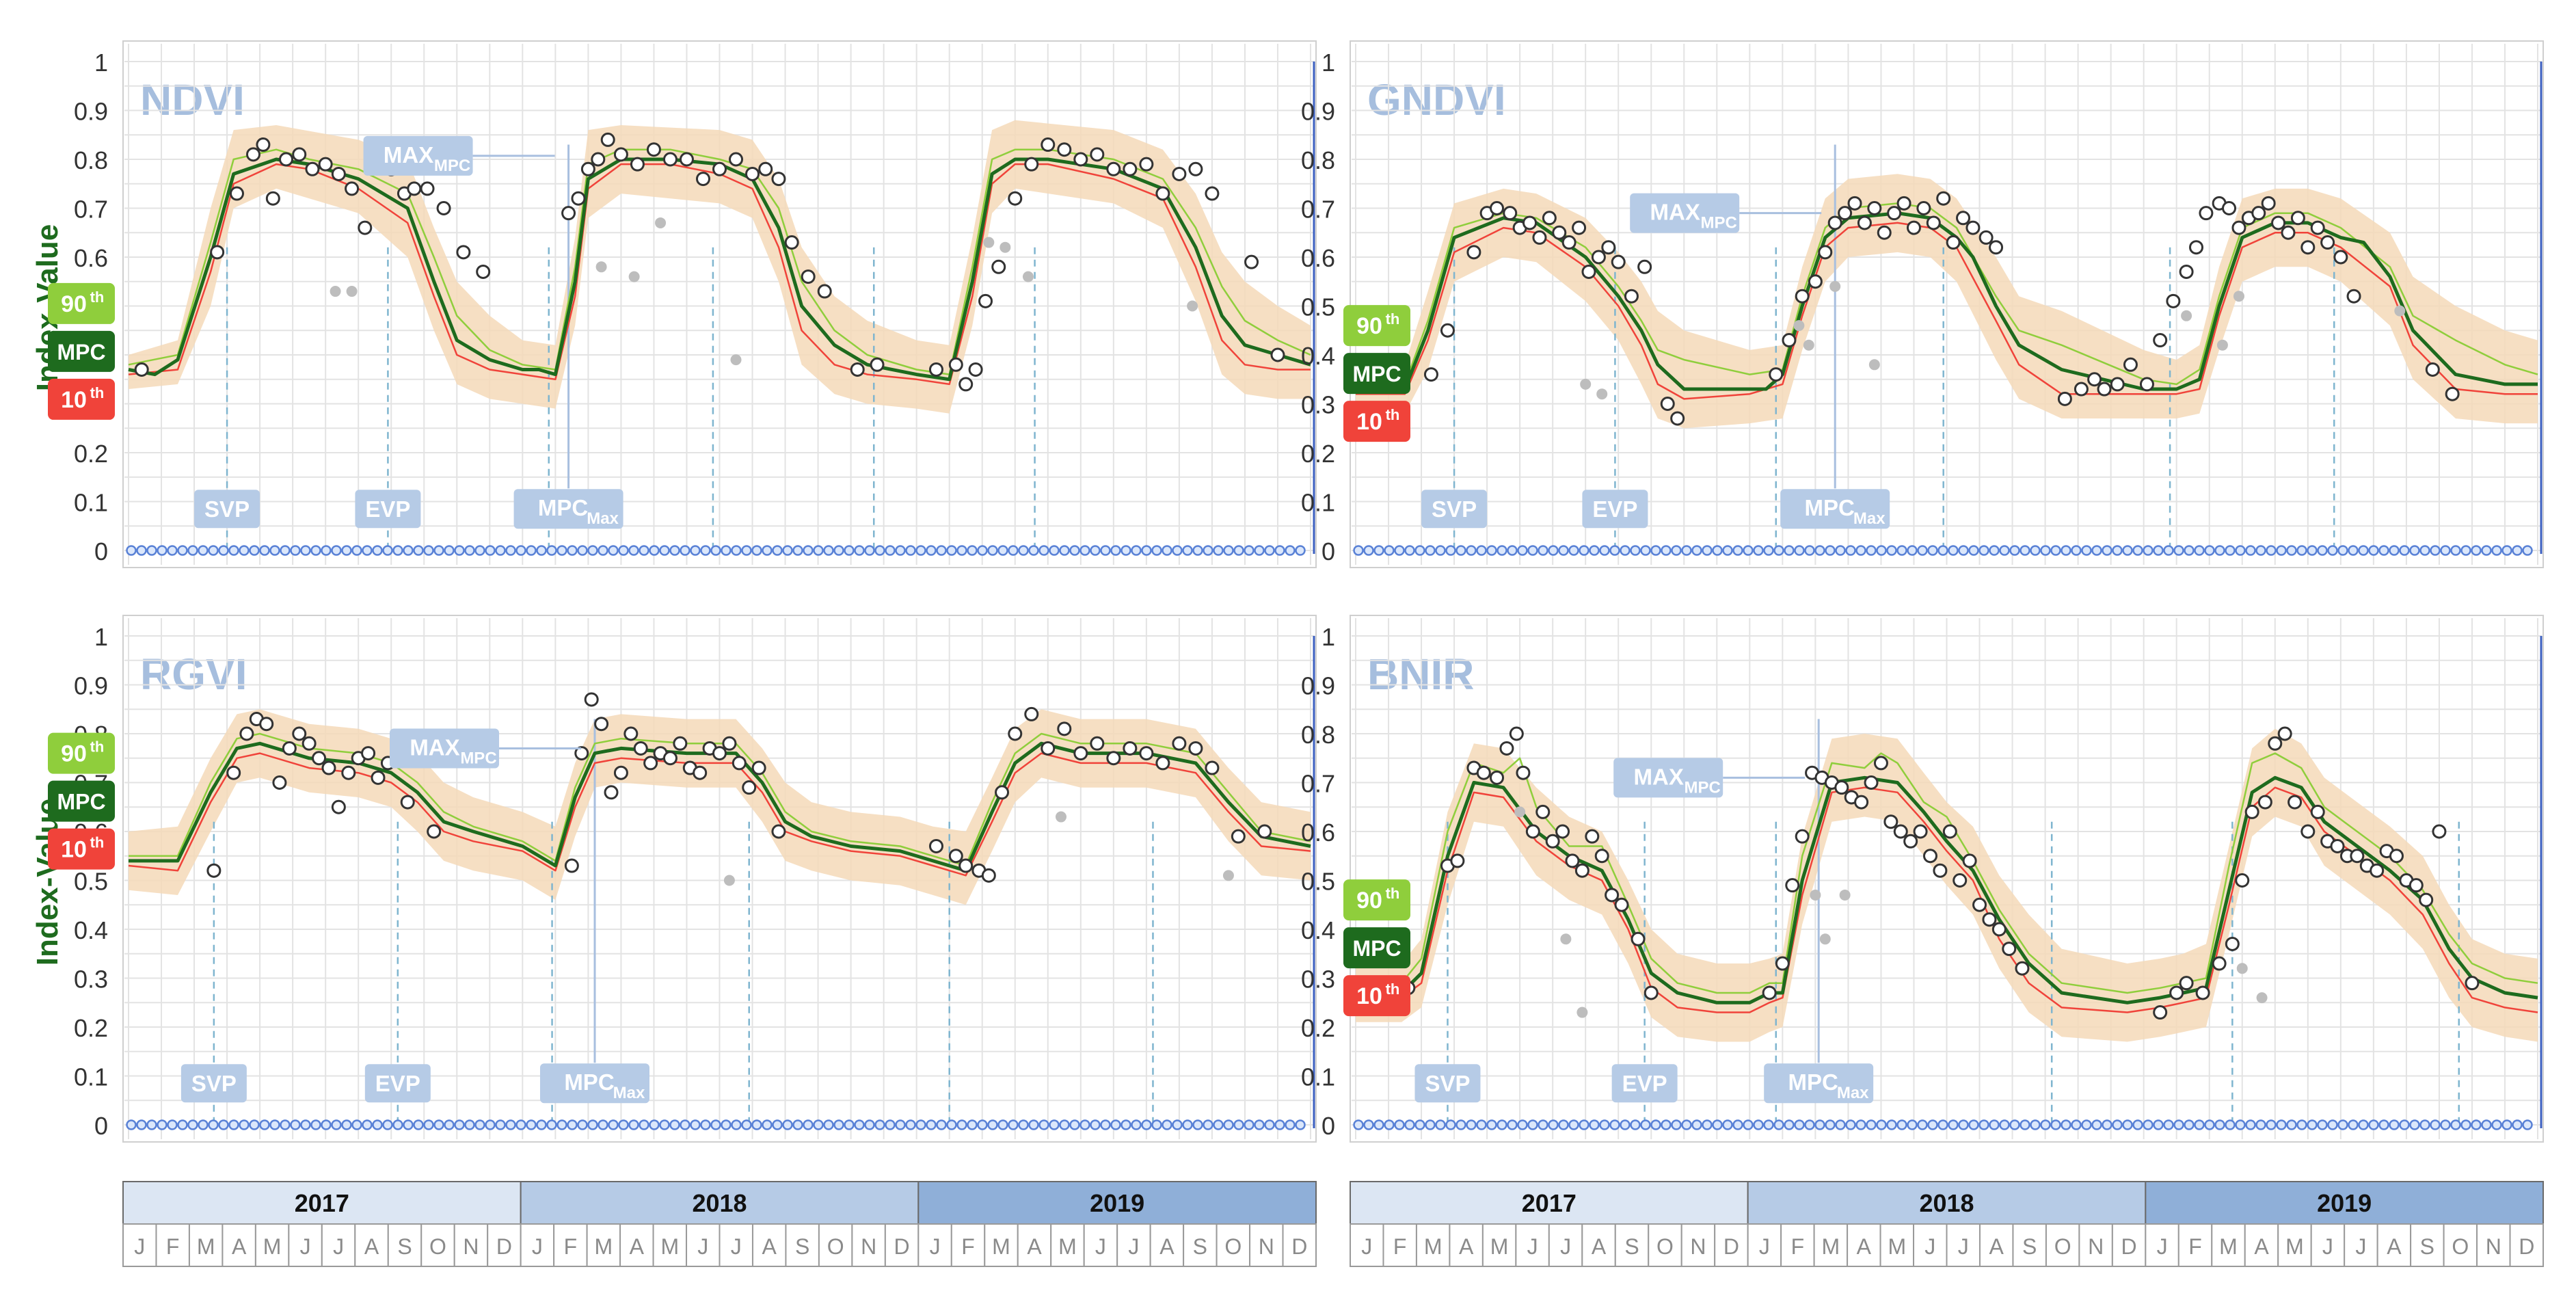 This screenshot has width=2576, height=1291. What do you see at coordinates (387, 509) in the screenshot?
I see `event-label-evp-ndvi: EVP` at bounding box center [387, 509].